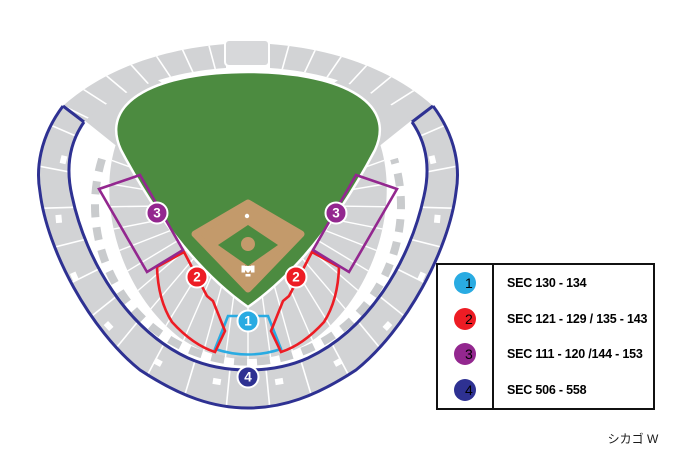 The image size is (690, 458). I want to click on marker-2-left: 2, so click(197, 277).